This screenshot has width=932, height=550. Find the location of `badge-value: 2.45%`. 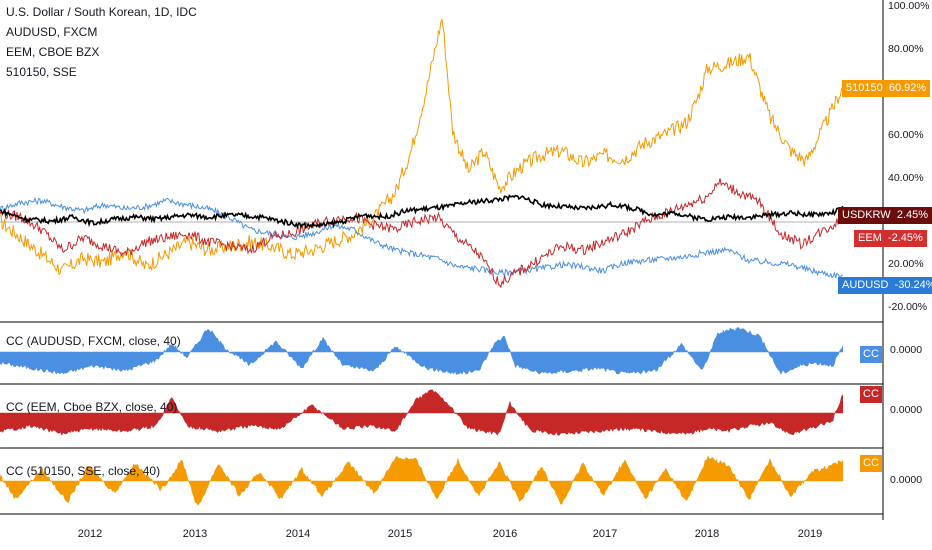

badge-value: 2.45% is located at coordinates (912, 215).